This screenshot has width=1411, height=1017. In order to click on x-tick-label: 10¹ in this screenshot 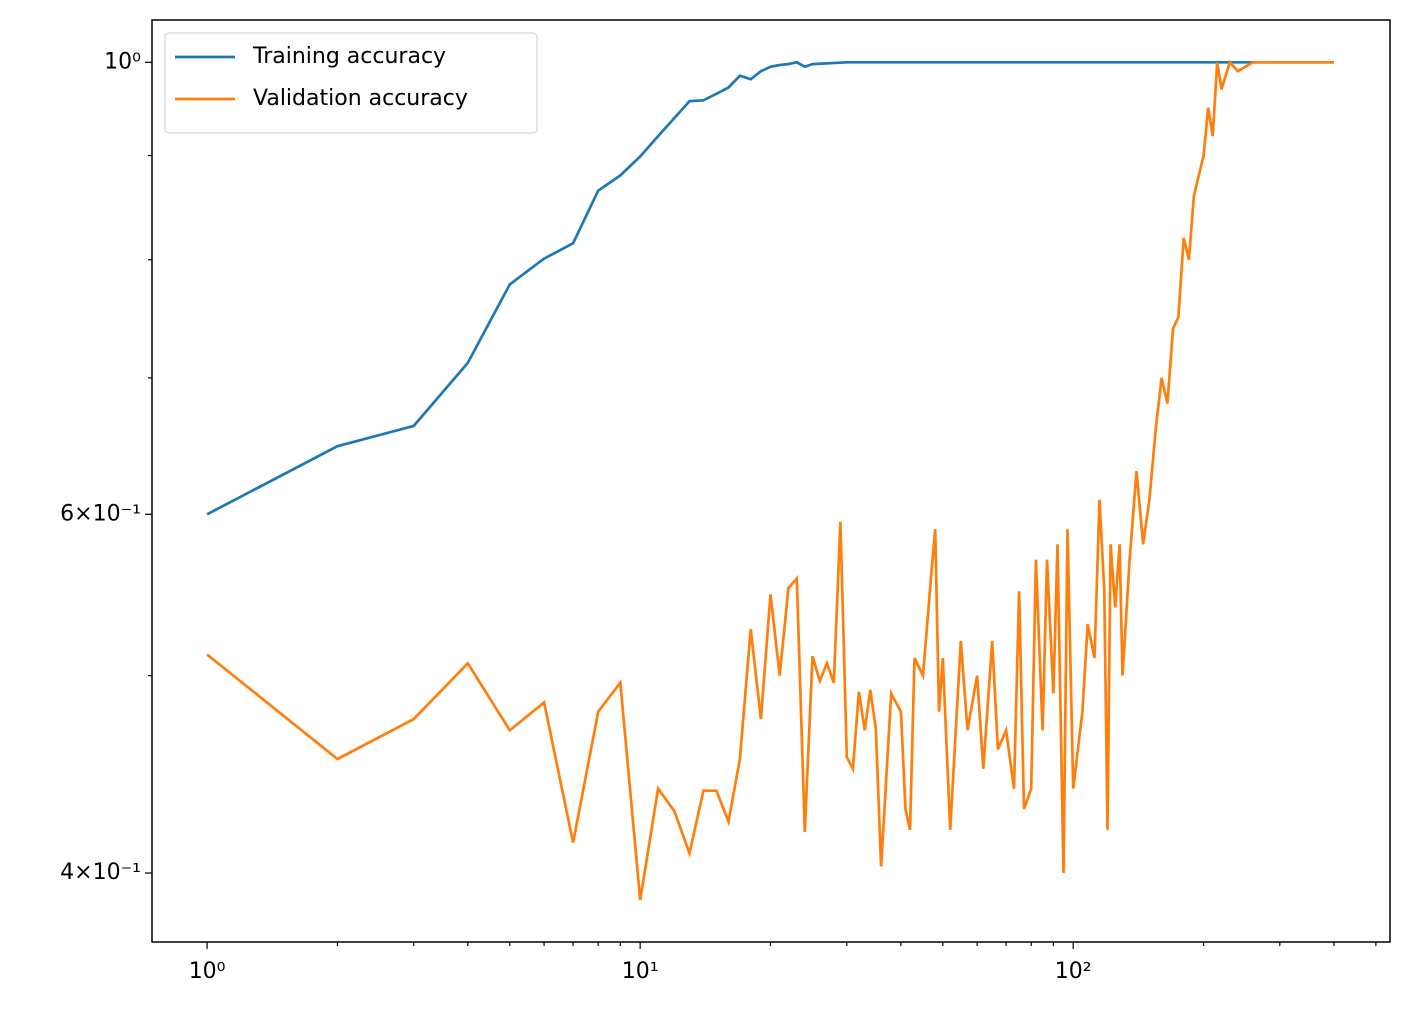, I will do `click(640, 971)`.